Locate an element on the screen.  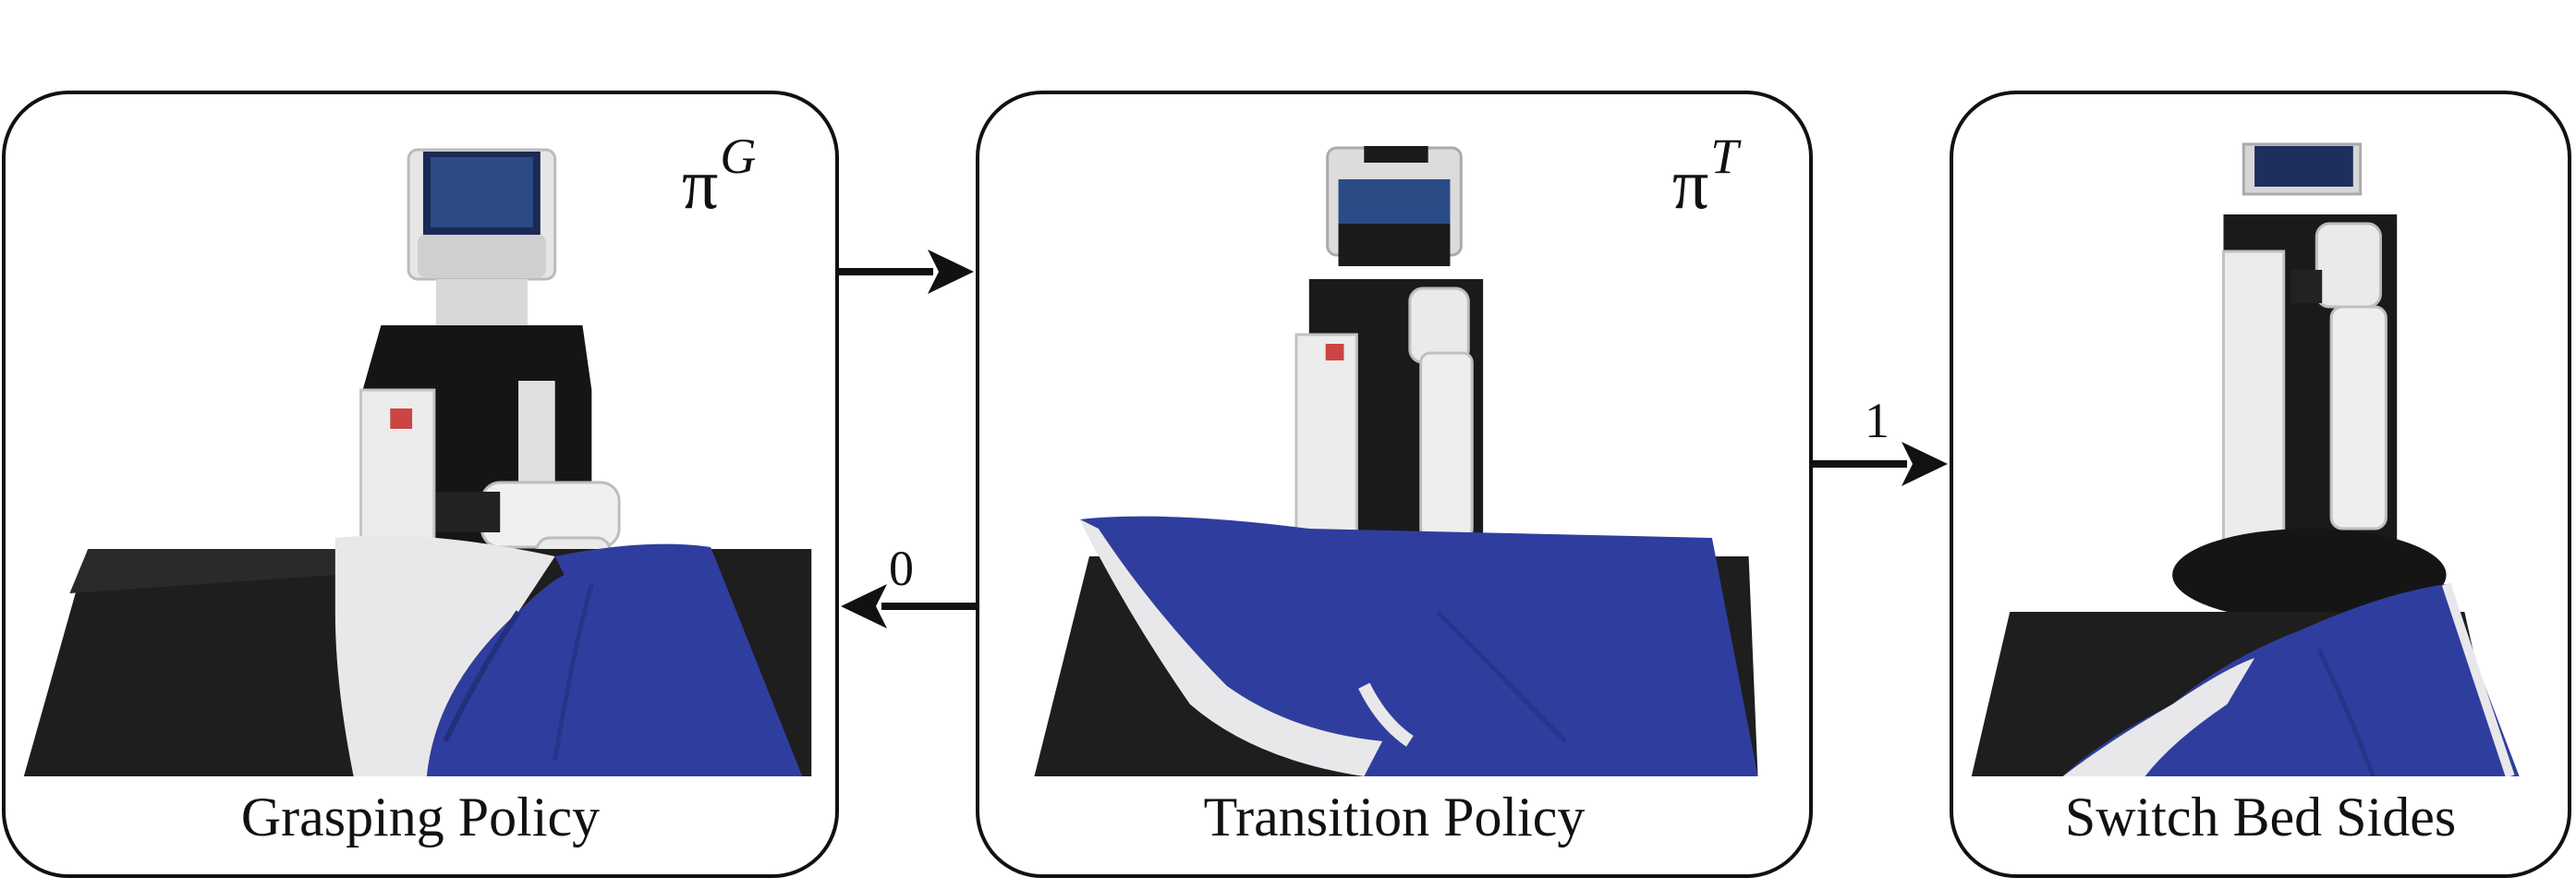
policy-superscript-g: G is located at coordinates (738, 156).